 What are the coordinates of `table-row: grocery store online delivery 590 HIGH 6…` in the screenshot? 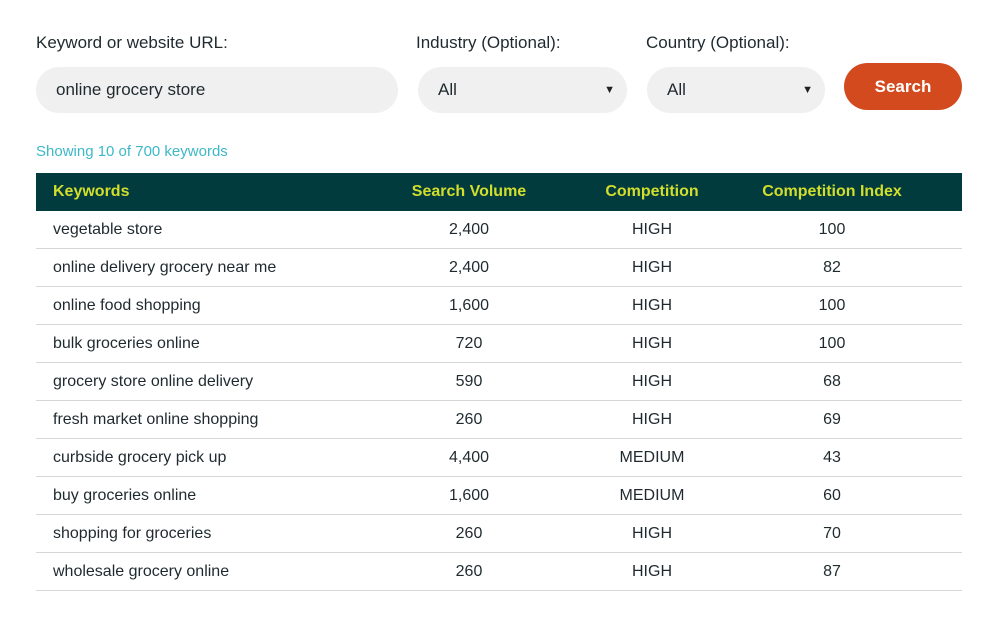 It's located at (499, 382).